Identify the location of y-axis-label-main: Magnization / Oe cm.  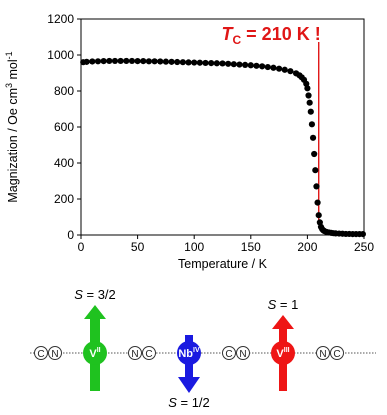
(13, 145).